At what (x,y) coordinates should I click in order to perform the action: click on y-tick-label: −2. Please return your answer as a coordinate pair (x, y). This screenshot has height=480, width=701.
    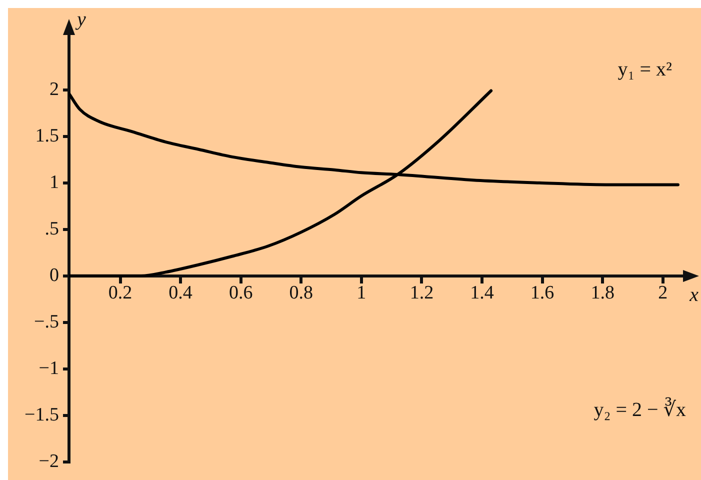
    Looking at the image, I should click on (48, 461).